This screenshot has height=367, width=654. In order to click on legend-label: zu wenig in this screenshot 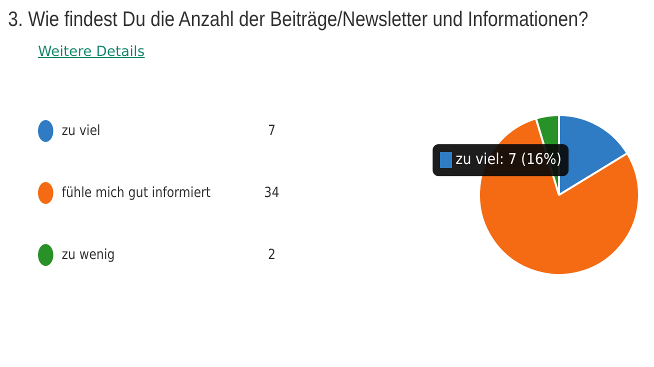, I will do `click(89, 255)`.